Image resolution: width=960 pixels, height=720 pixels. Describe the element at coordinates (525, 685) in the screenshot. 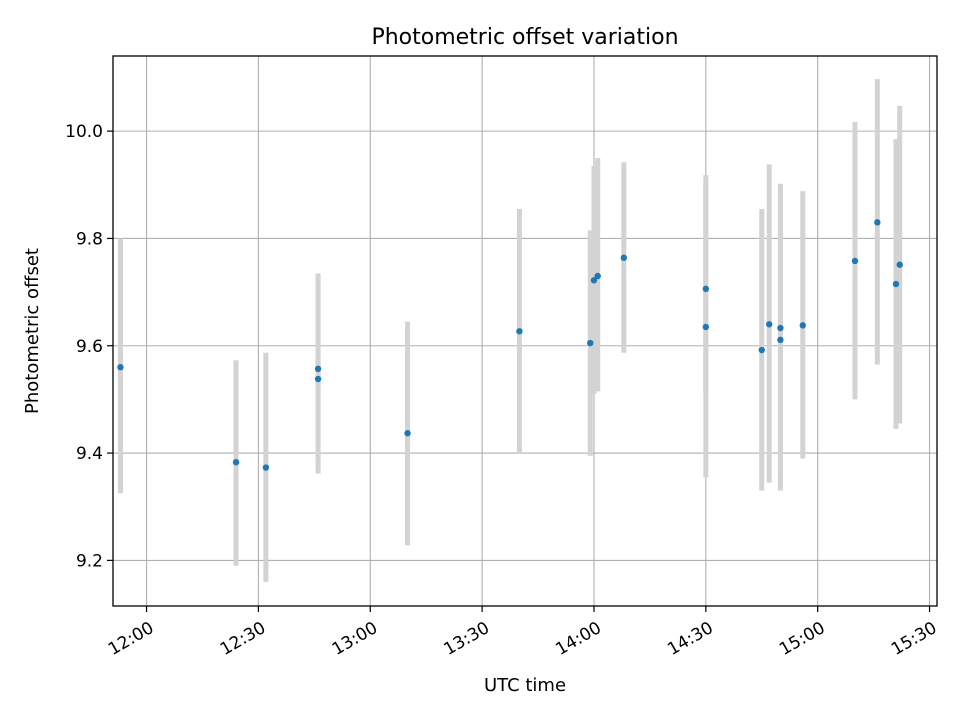

I see `x-axis-label: UTC time` at that location.